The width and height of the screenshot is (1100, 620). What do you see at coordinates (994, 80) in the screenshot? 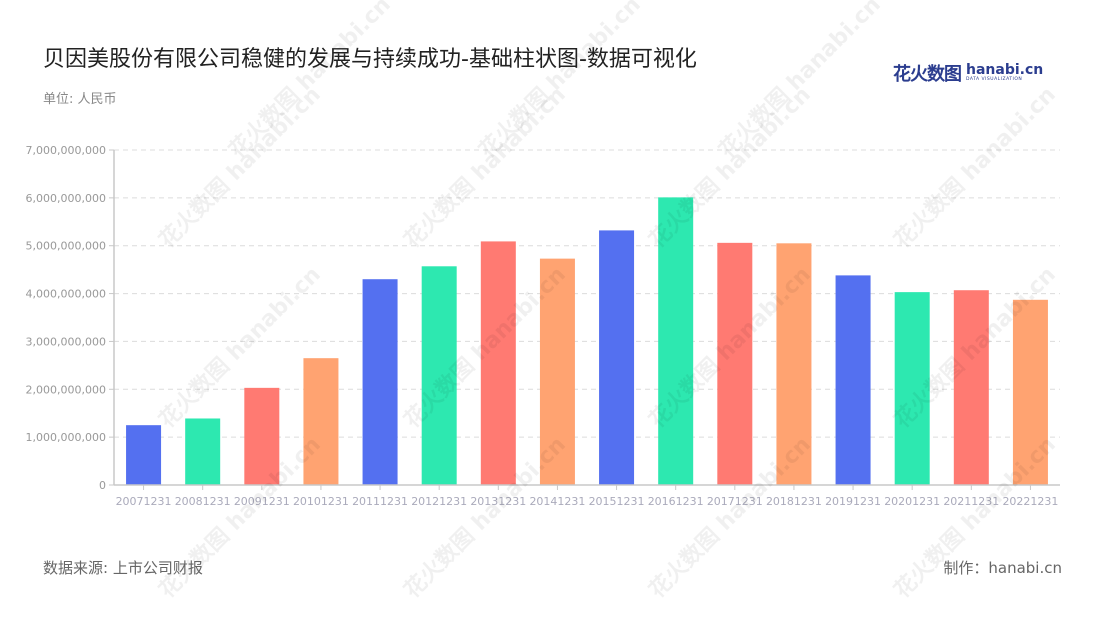
I see `logo-sub-text: DATA VISUALIZATION` at bounding box center [994, 80].